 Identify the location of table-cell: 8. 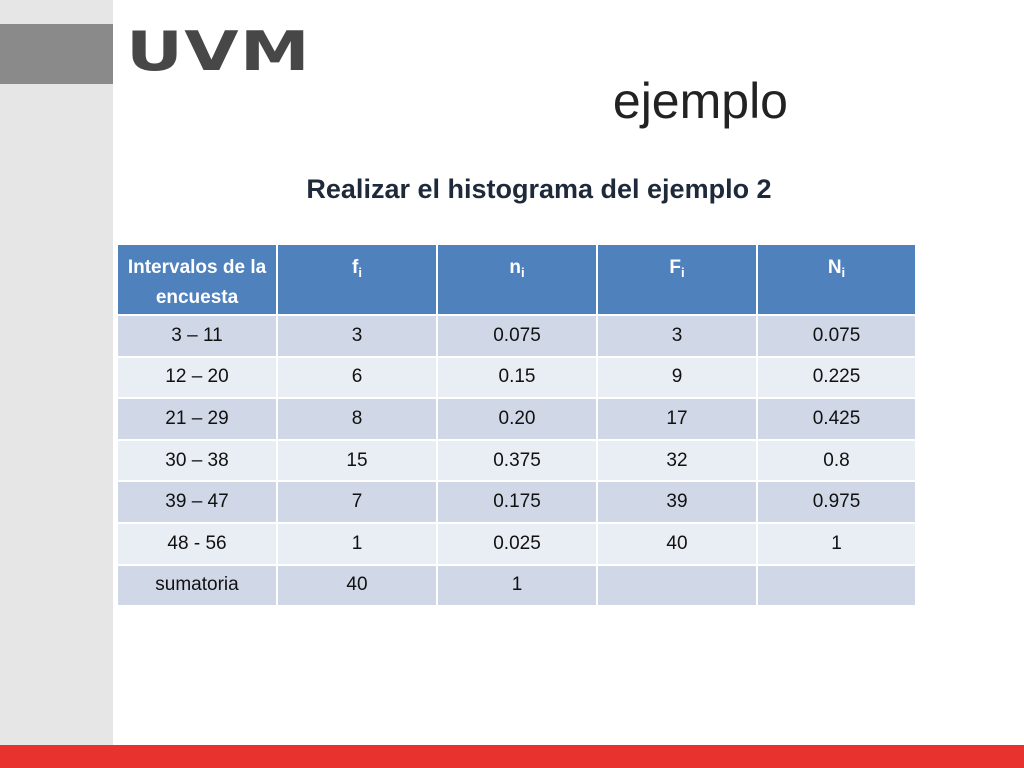
(357, 419).